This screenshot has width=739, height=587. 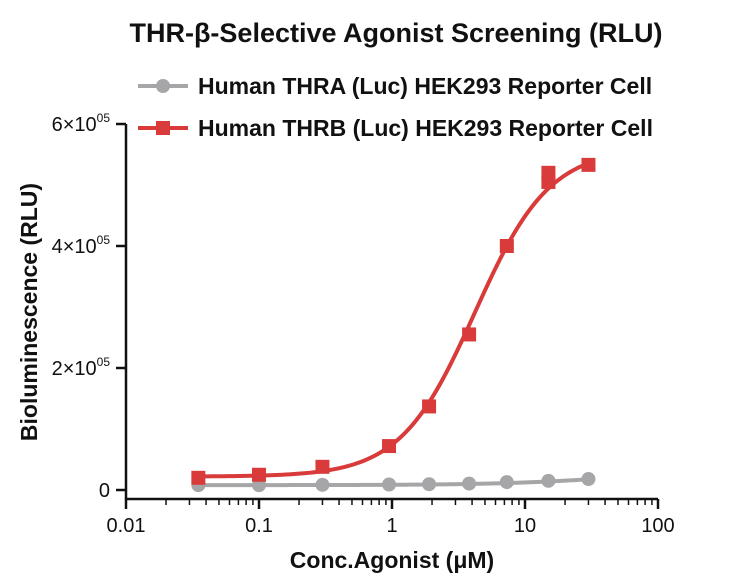 I want to click on x-ticks: 0.01 0.1 1 10 100, so click(x=391, y=518).